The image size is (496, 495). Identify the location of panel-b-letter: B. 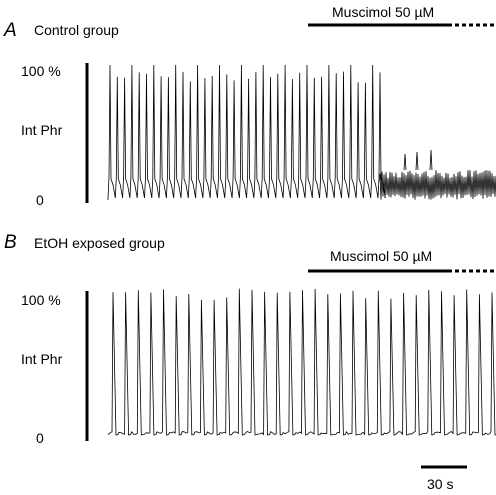
(10, 242).